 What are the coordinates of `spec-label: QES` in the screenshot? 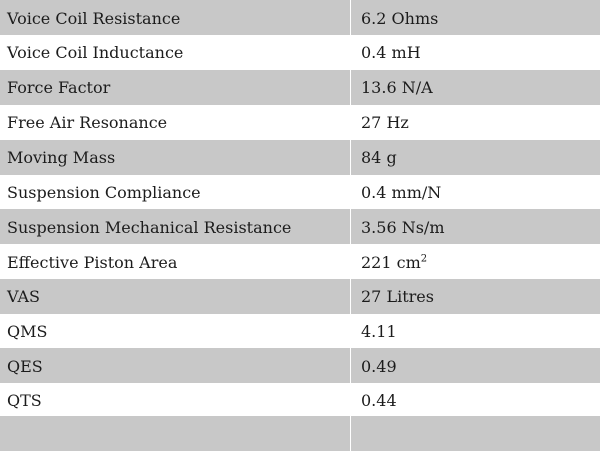 It's located at (25, 366).